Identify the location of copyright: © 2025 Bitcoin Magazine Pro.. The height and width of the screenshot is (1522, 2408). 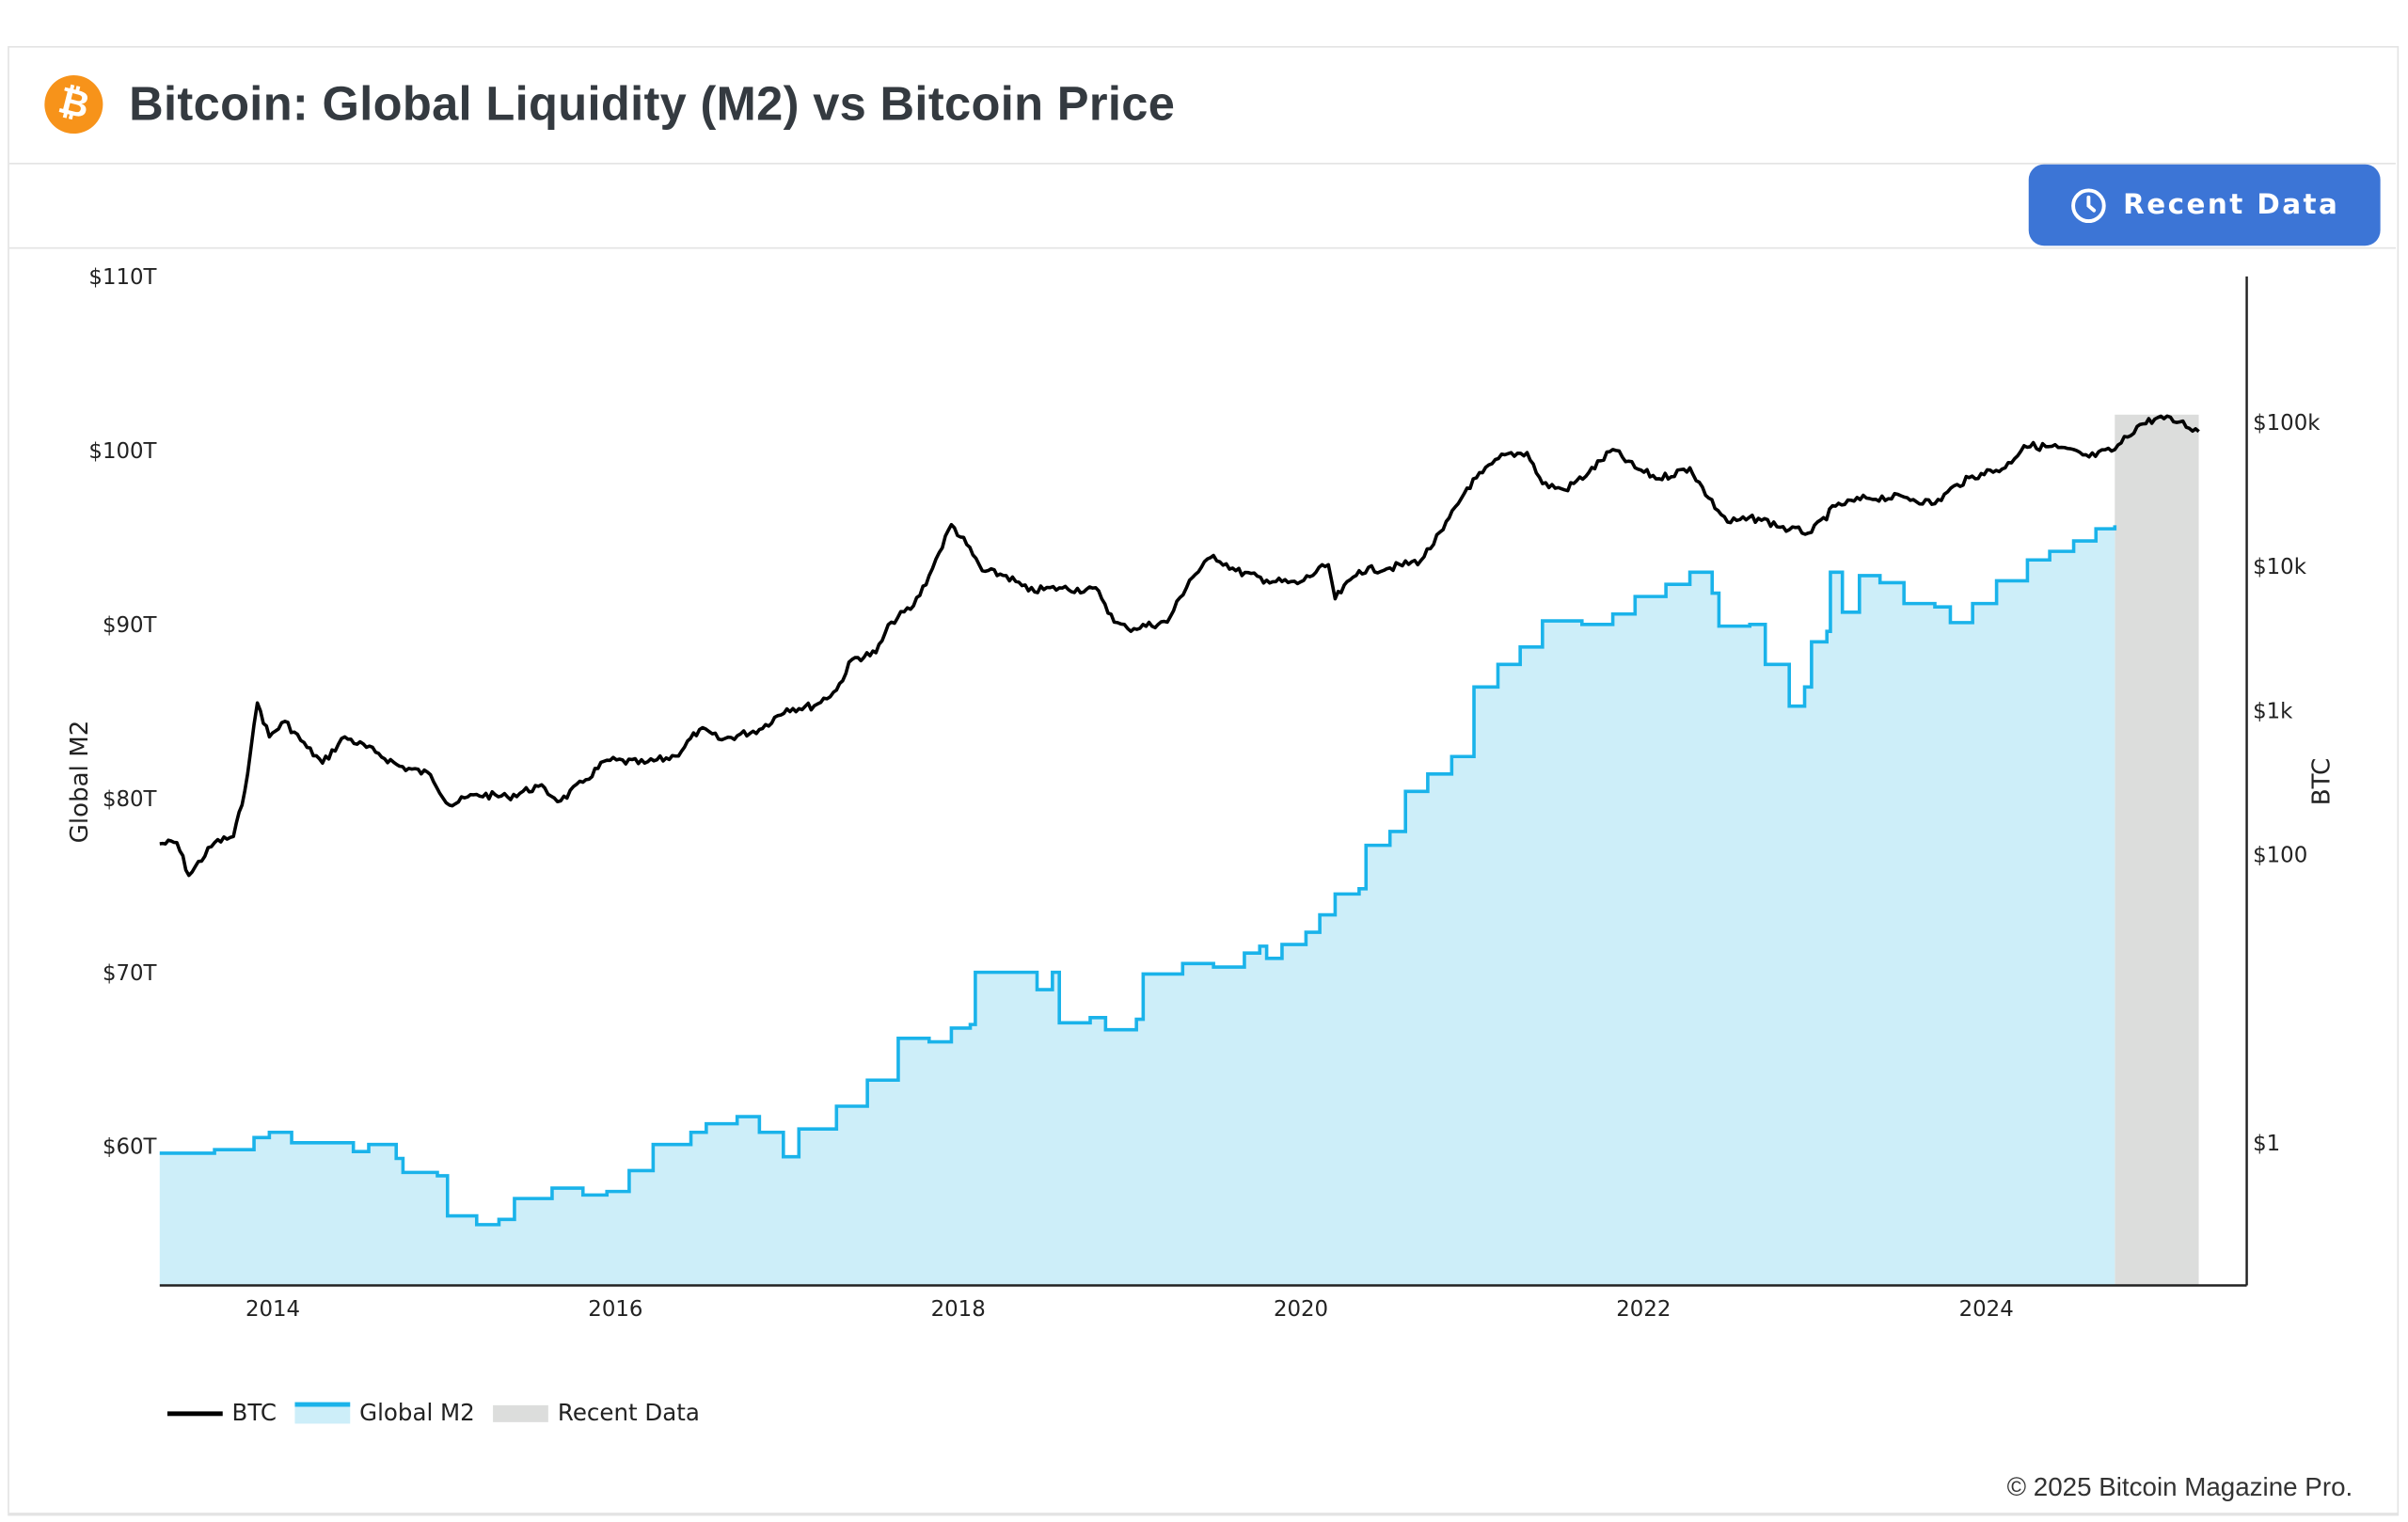
(2180, 1487).